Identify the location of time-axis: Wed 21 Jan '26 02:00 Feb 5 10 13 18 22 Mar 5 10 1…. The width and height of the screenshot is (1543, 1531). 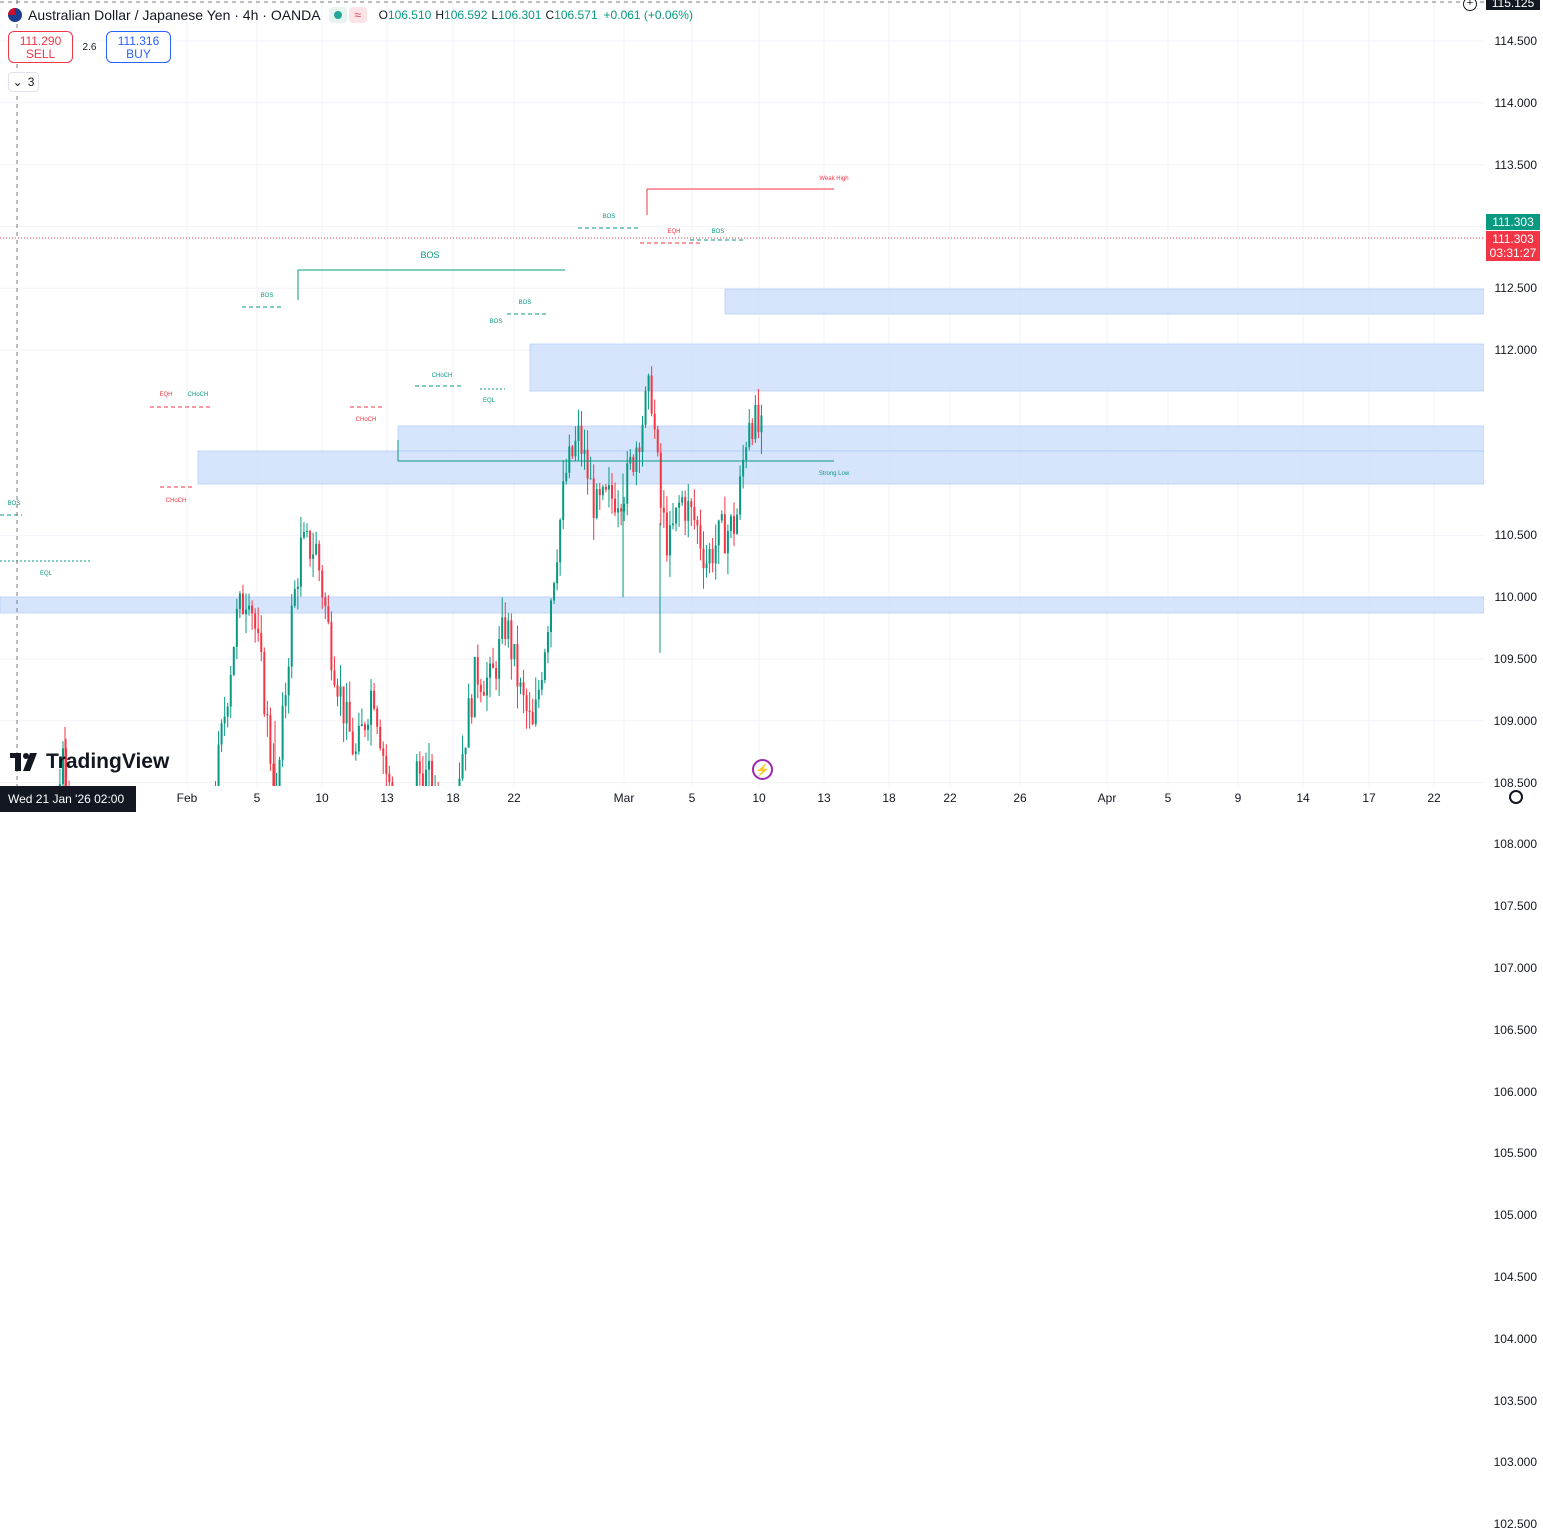
(742, 799).